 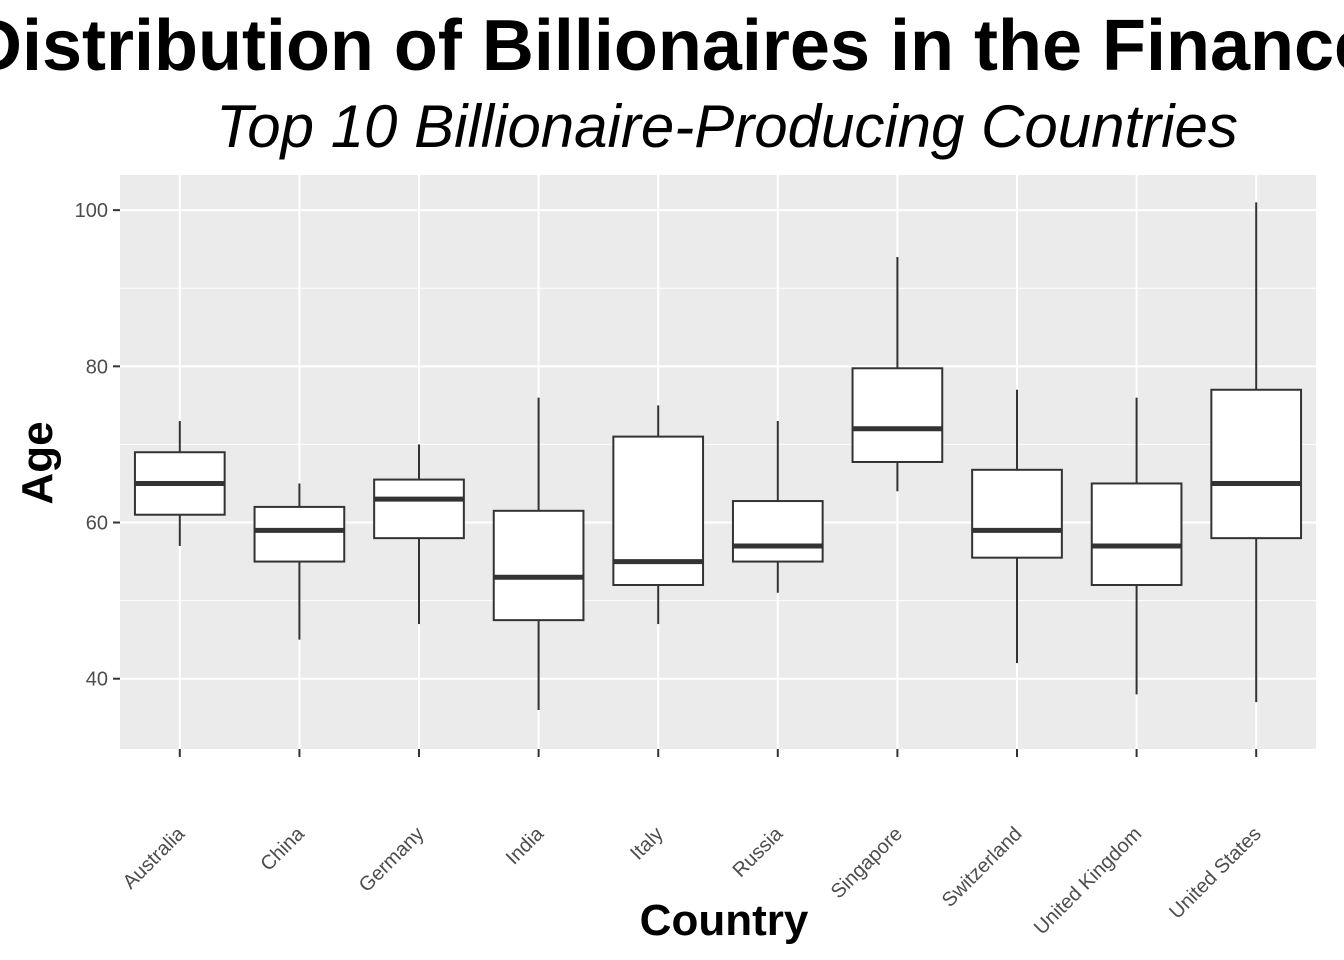 I want to click on box-germany, so click(x=419, y=534).